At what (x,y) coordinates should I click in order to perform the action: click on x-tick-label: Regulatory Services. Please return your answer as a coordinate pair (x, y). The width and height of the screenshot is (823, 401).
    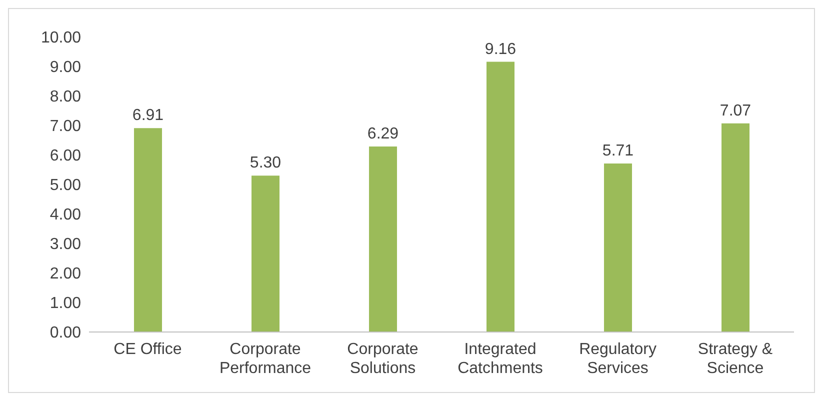
    Looking at the image, I should click on (617, 359).